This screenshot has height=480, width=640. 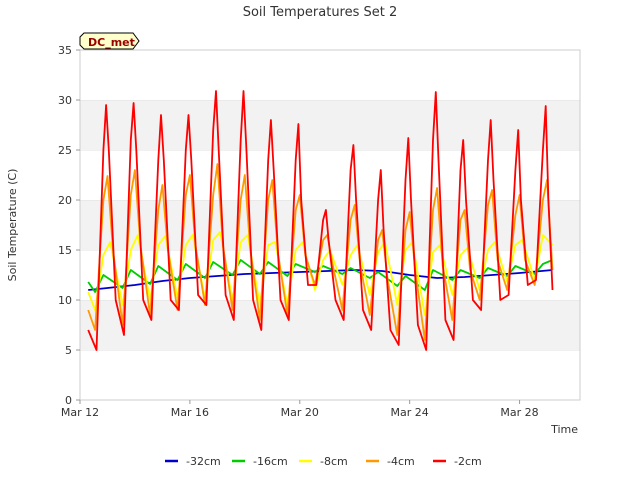 I want to click on legend-label: -32cm, so click(x=203, y=461).